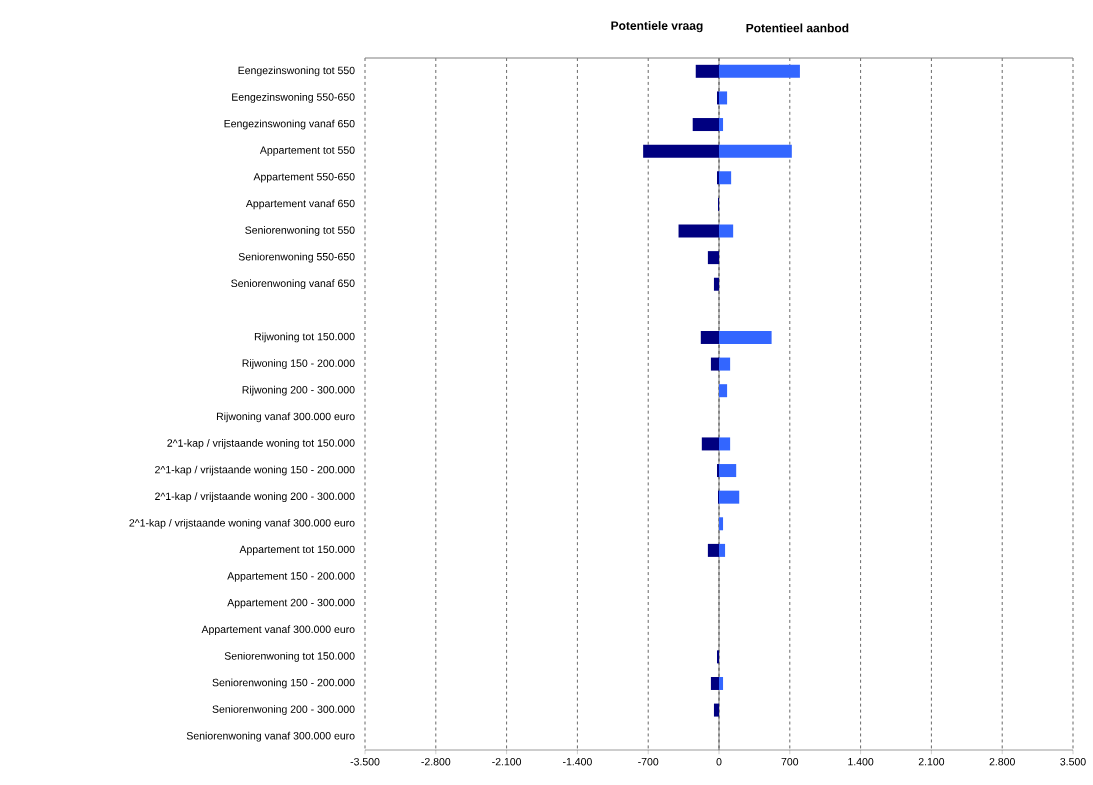  Describe the element at coordinates (307, 151) in the screenshot. I see `y-tick-label: Appartement tot 550` at that location.